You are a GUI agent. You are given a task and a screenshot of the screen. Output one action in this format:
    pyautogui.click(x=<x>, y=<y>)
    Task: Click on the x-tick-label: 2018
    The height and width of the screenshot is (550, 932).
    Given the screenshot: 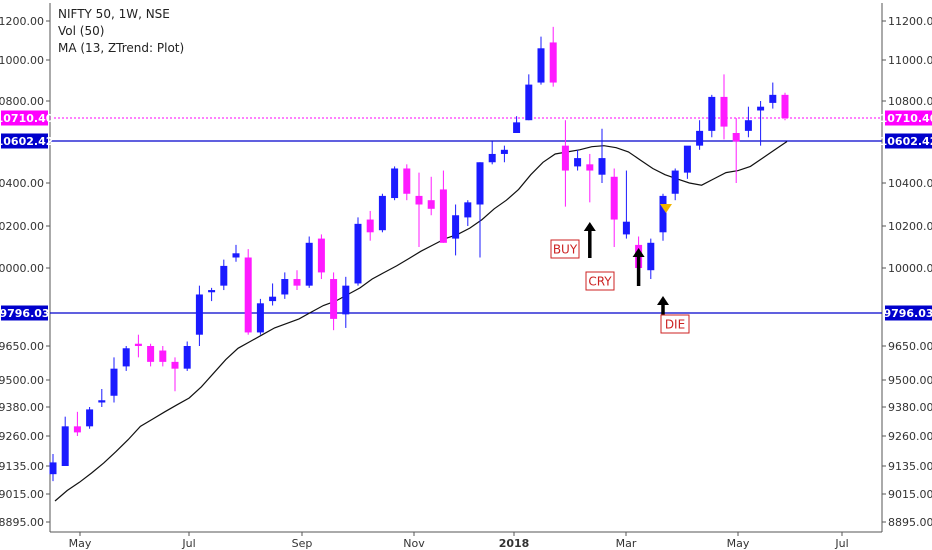 What is the action you would take?
    pyautogui.click(x=514, y=543)
    